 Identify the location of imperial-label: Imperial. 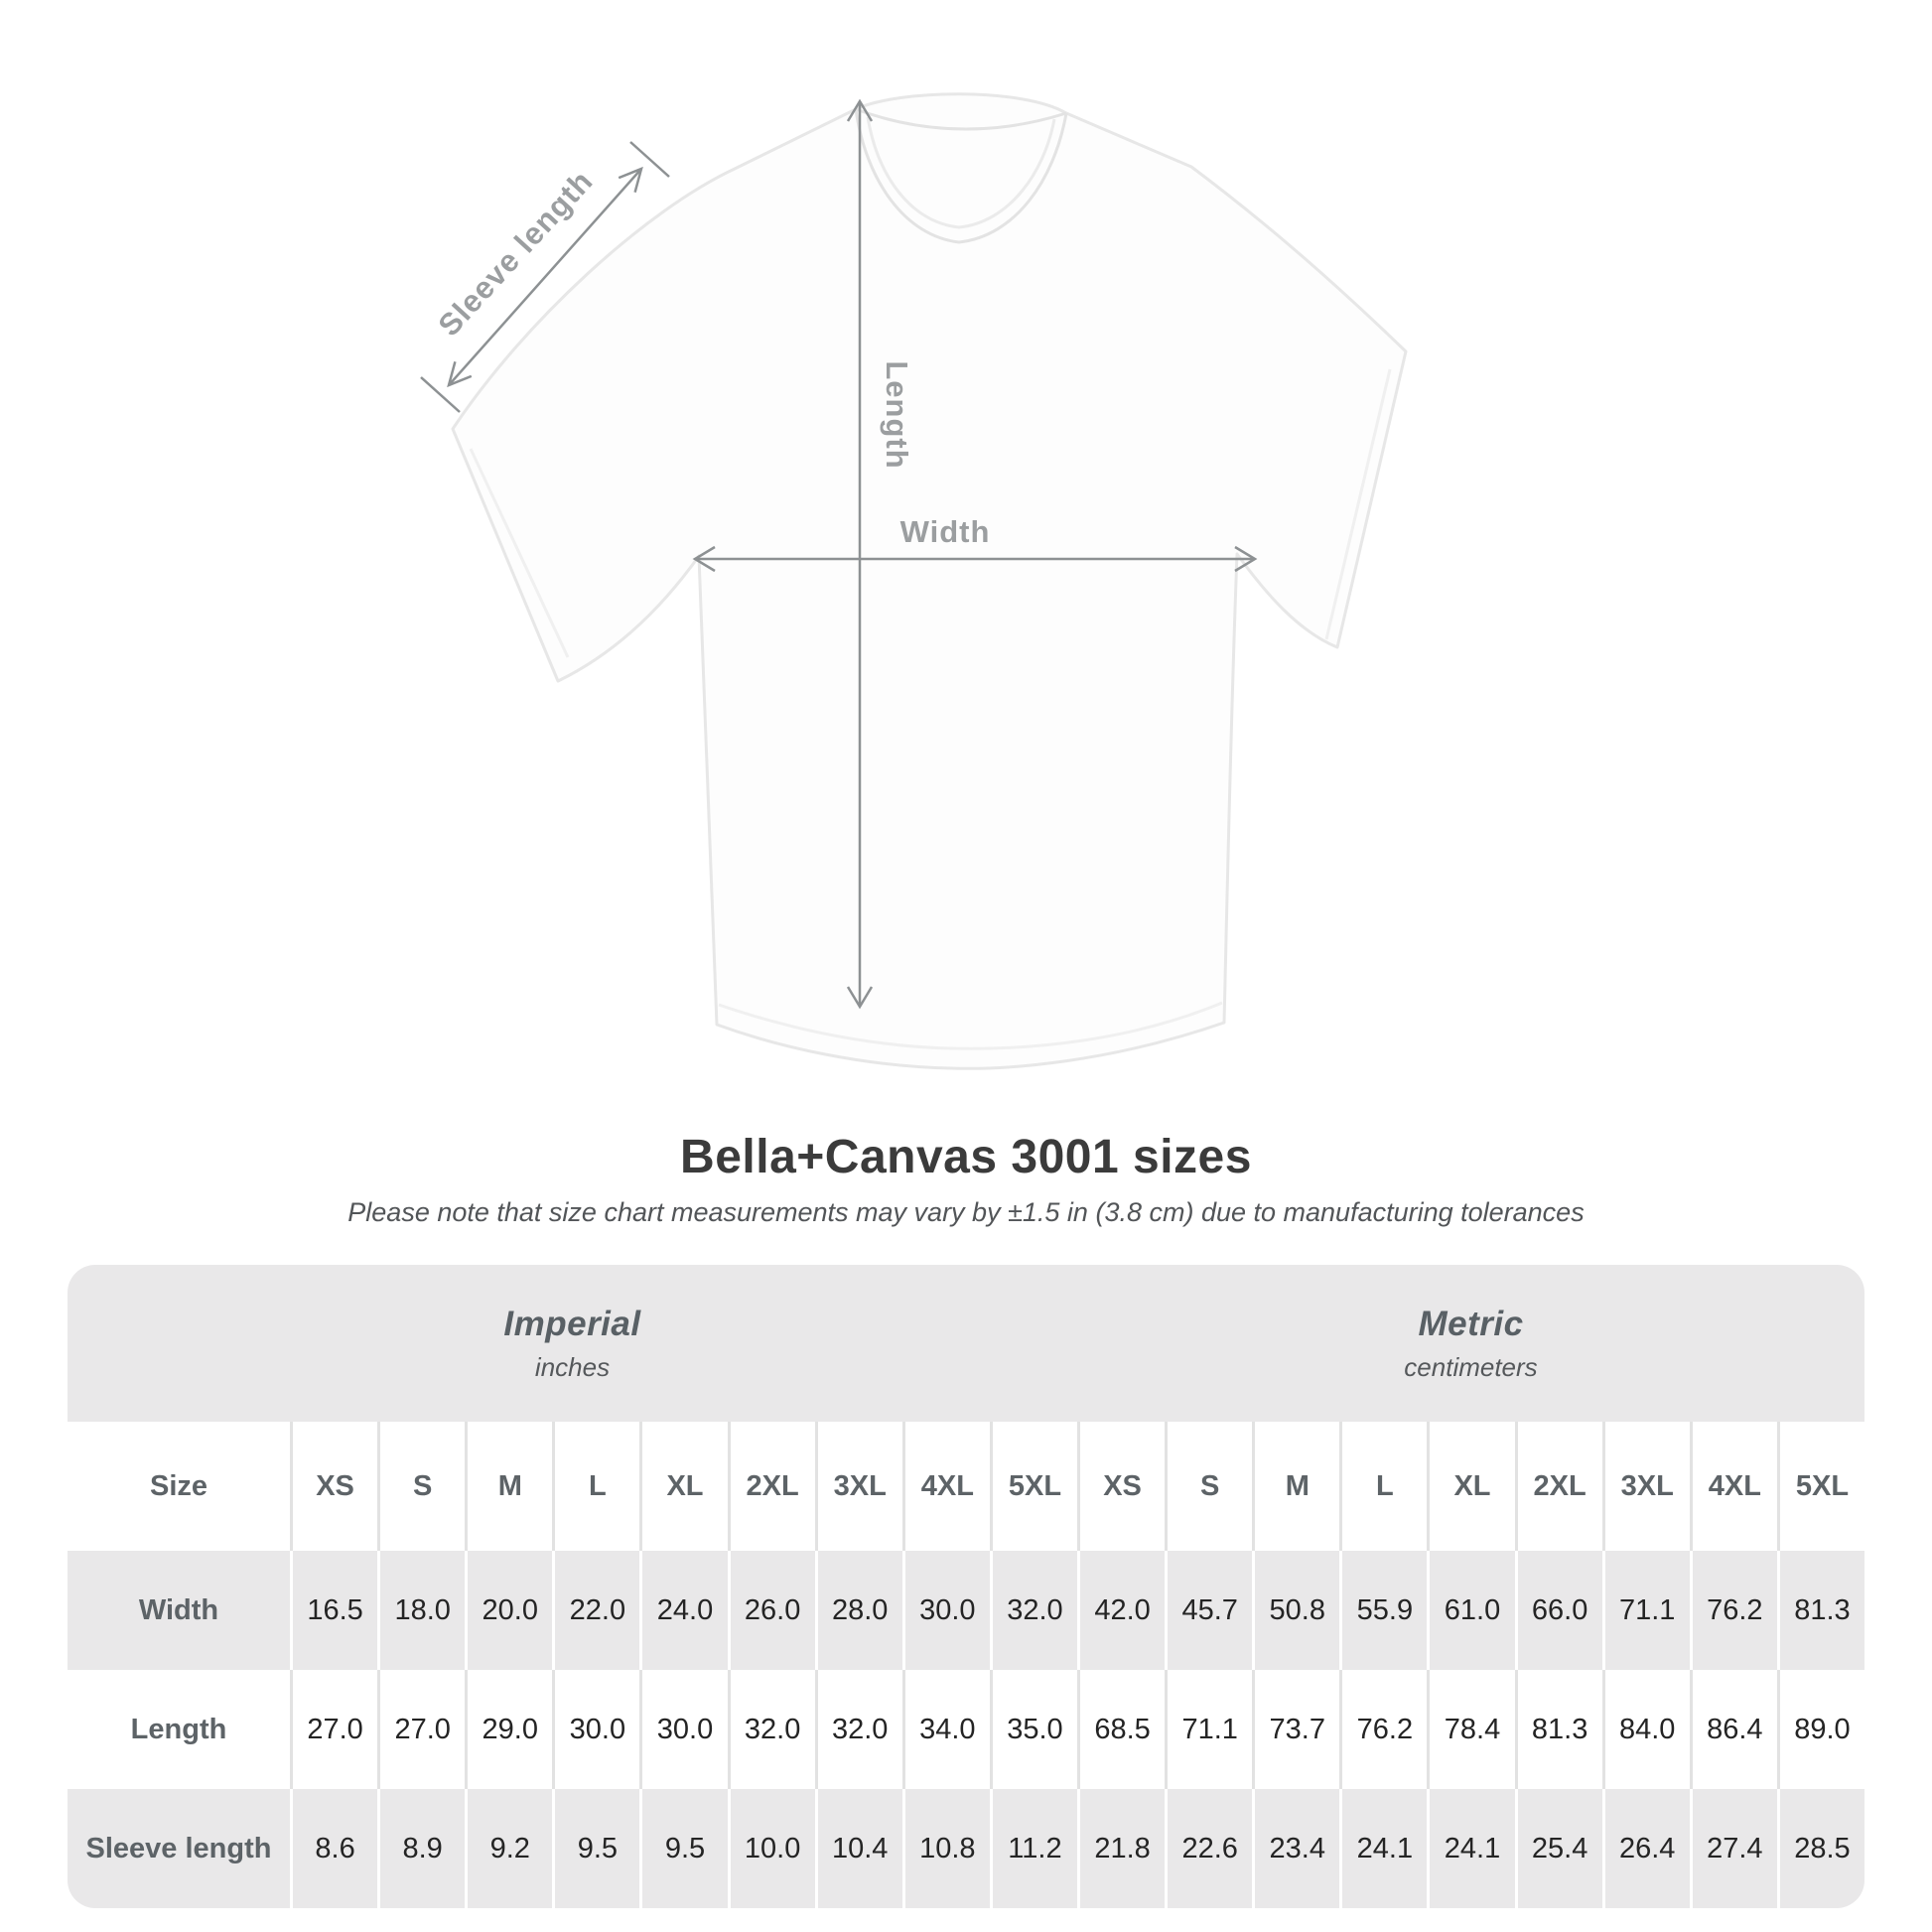
(572, 1324).